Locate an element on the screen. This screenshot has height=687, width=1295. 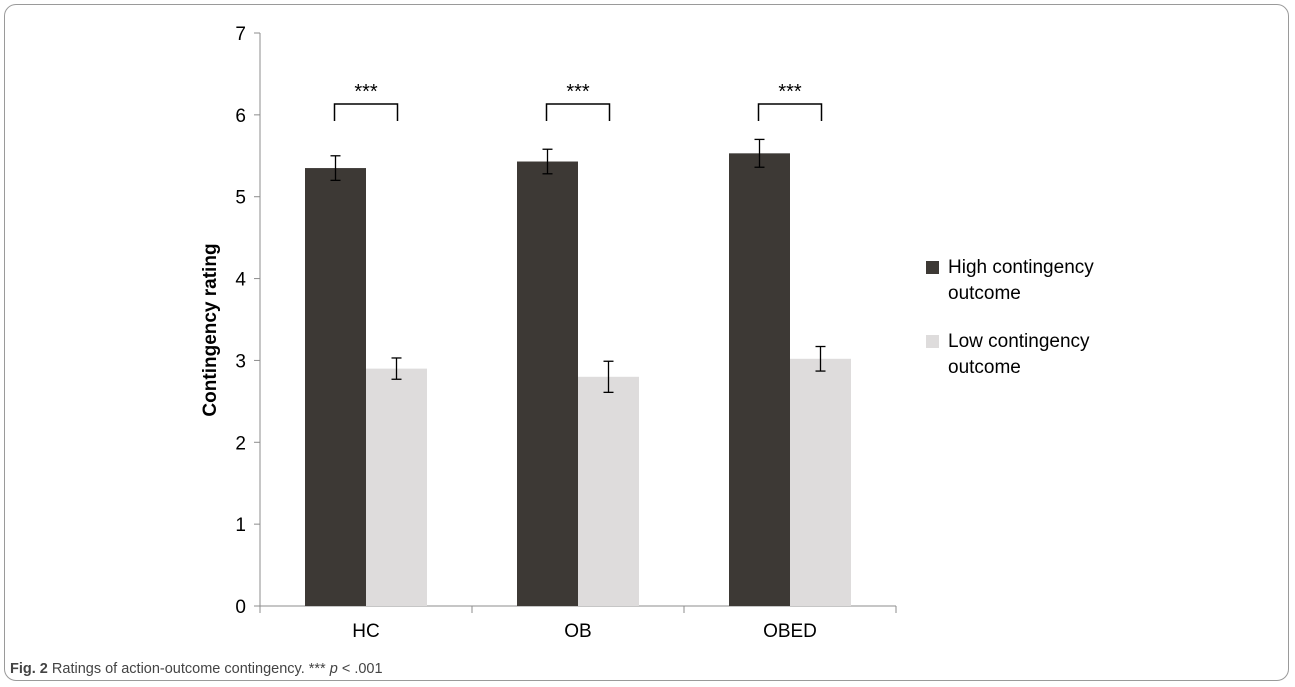
error-bars is located at coordinates (578, 266).